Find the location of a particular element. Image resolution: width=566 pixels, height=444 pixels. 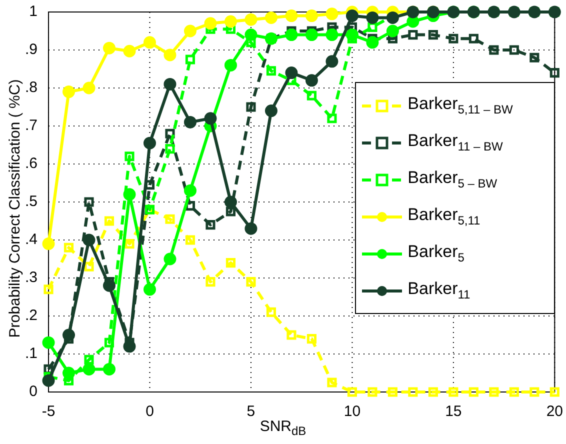

y-tick-label: .2 is located at coordinates (31, 315).